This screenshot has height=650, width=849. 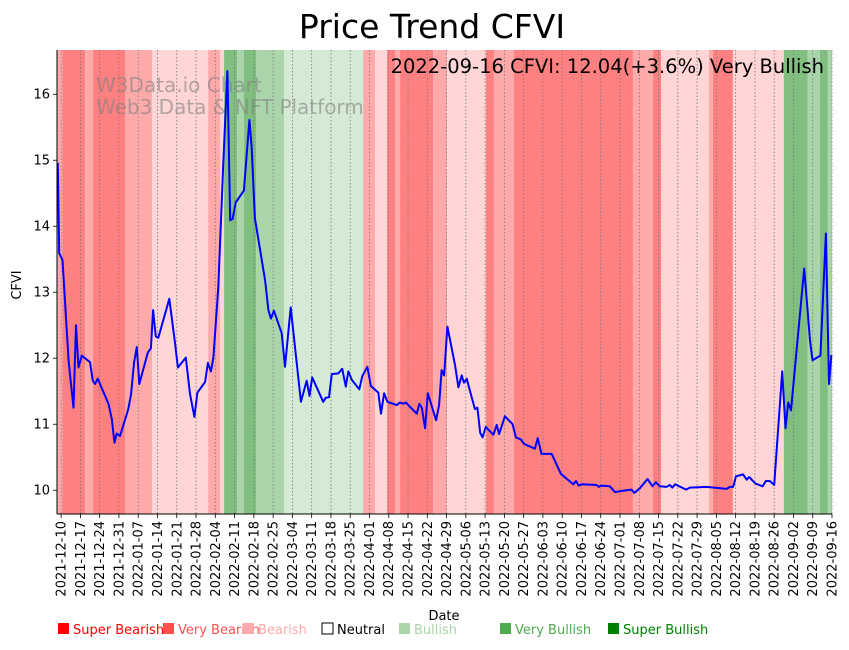 What do you see at coordinates (582, 559) in the screenshot?
I see `x-tick-label: 2022-06-17` at bounding box center [582, 559].